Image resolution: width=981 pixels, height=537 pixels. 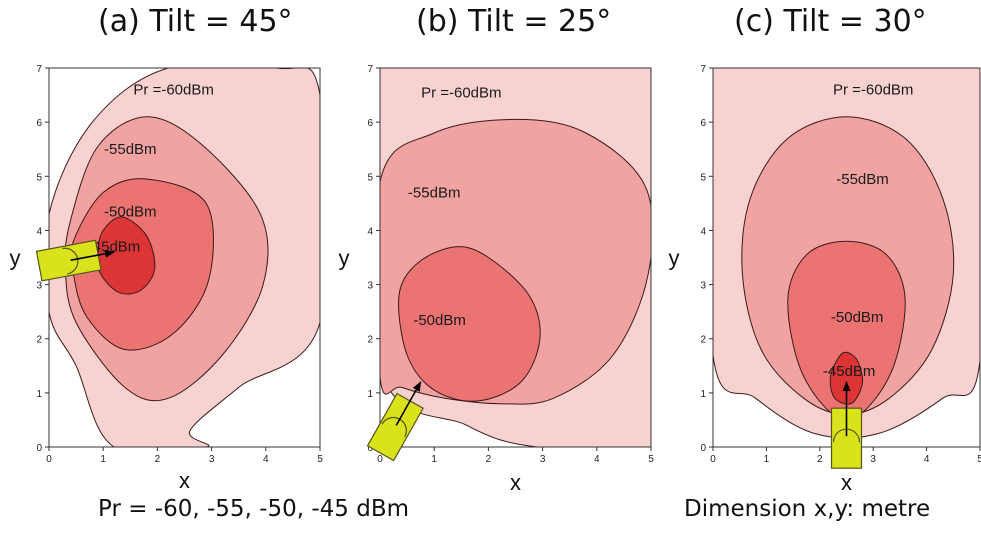 What do you see at coordinates (862, 179) in the screenshot?
I see `contour-label-c-1: -55dBm` at bounding box center [862, 179].